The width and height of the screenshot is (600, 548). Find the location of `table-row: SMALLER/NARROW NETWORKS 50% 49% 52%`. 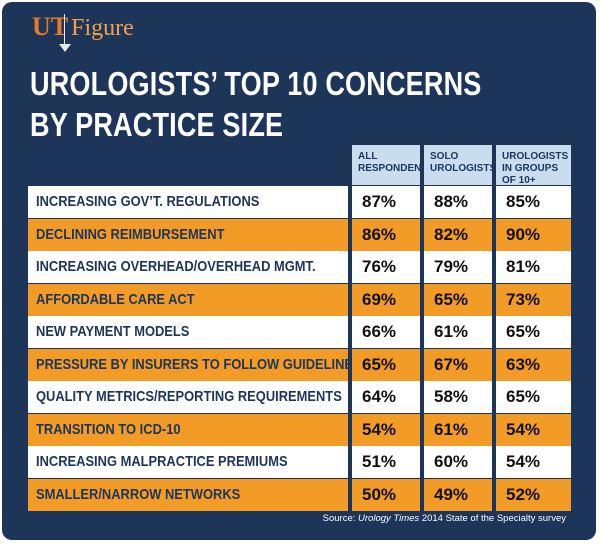

table-row: SMALLER/NARROW NETWORKS 50% 49% 52% is located at coordinates (299, 494).